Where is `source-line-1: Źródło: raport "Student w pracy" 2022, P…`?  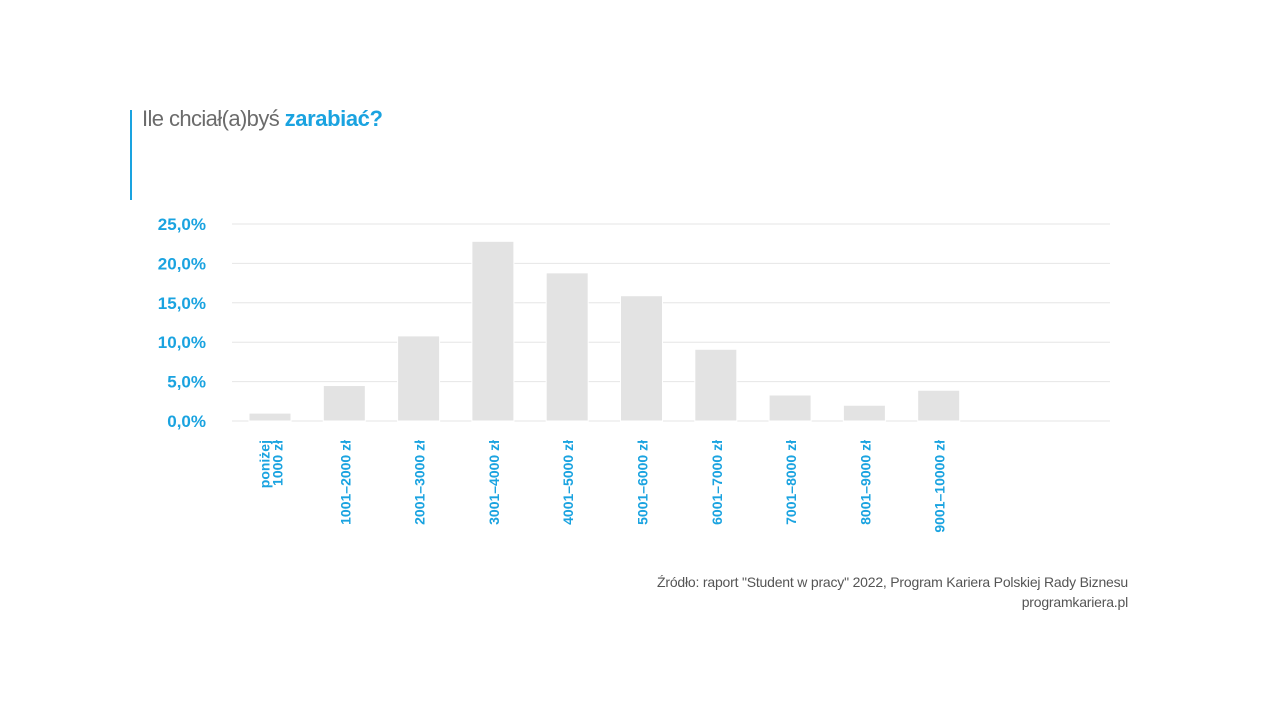
source-line-1: Źródło: raport "Student w pracy" 2022, P… is located at coordinates (892, 582).